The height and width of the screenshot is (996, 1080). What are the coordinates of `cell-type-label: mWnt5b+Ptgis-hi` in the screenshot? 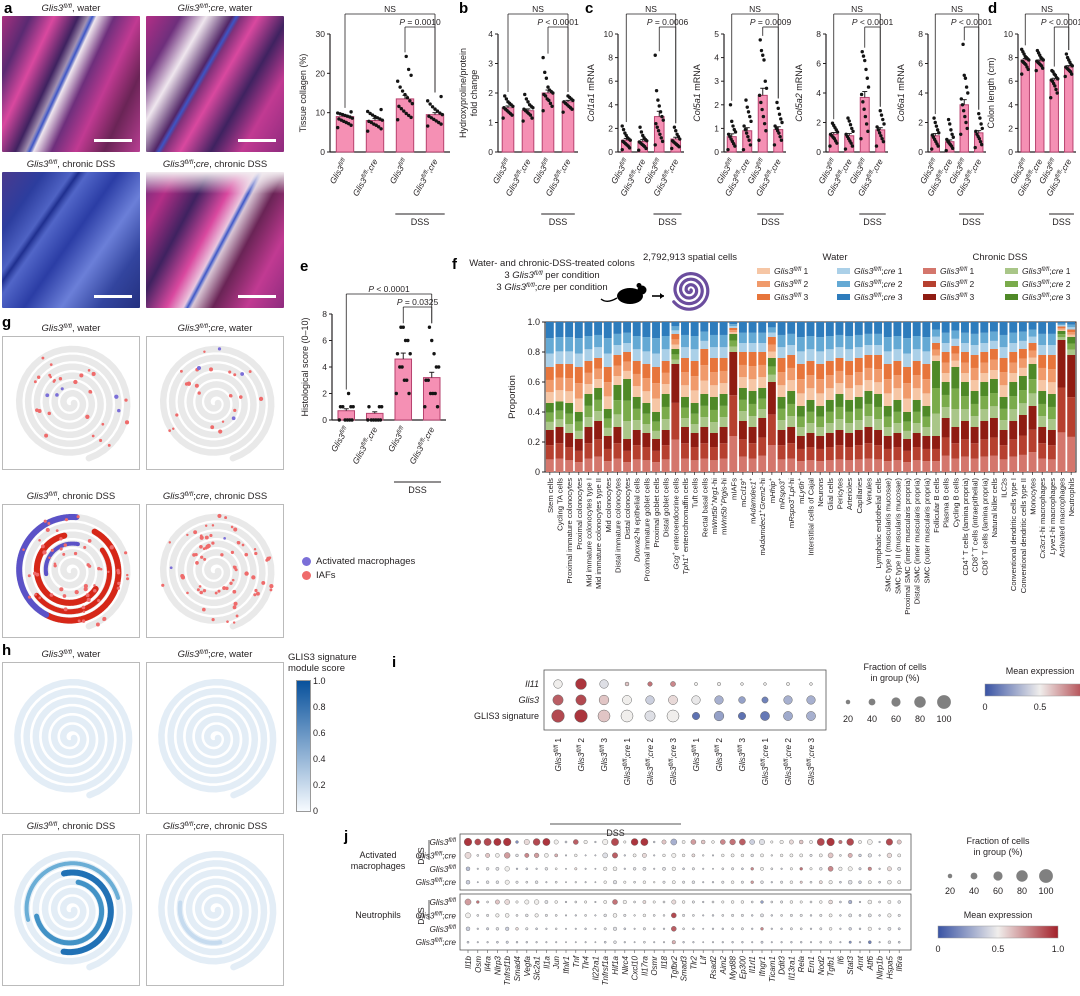 It's located at (724, 506).